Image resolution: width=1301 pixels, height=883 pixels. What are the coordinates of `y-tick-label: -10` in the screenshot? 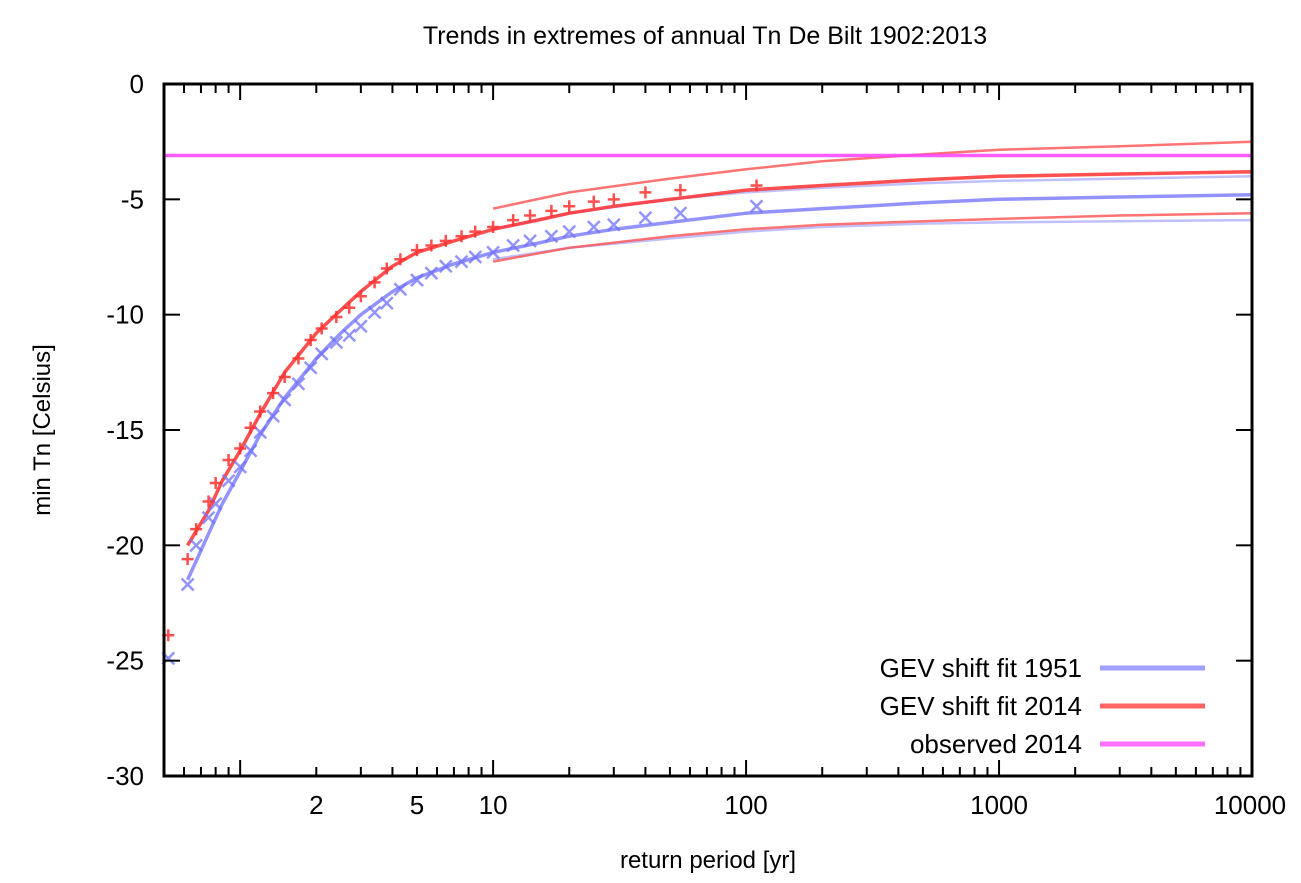 It's located at (125, 315).